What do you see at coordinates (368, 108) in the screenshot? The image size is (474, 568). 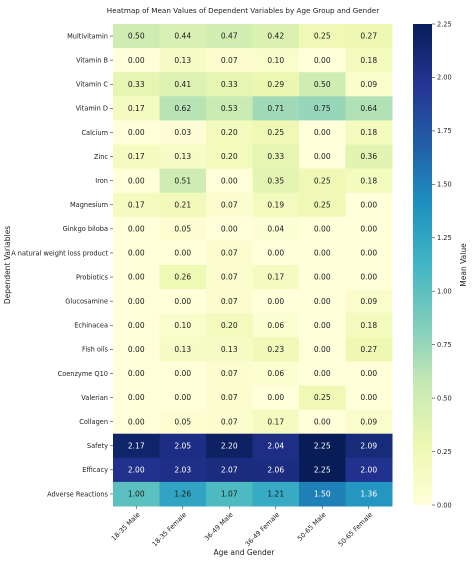 I see `cell-value-label: 0.64` at bounding box center [368, 108].